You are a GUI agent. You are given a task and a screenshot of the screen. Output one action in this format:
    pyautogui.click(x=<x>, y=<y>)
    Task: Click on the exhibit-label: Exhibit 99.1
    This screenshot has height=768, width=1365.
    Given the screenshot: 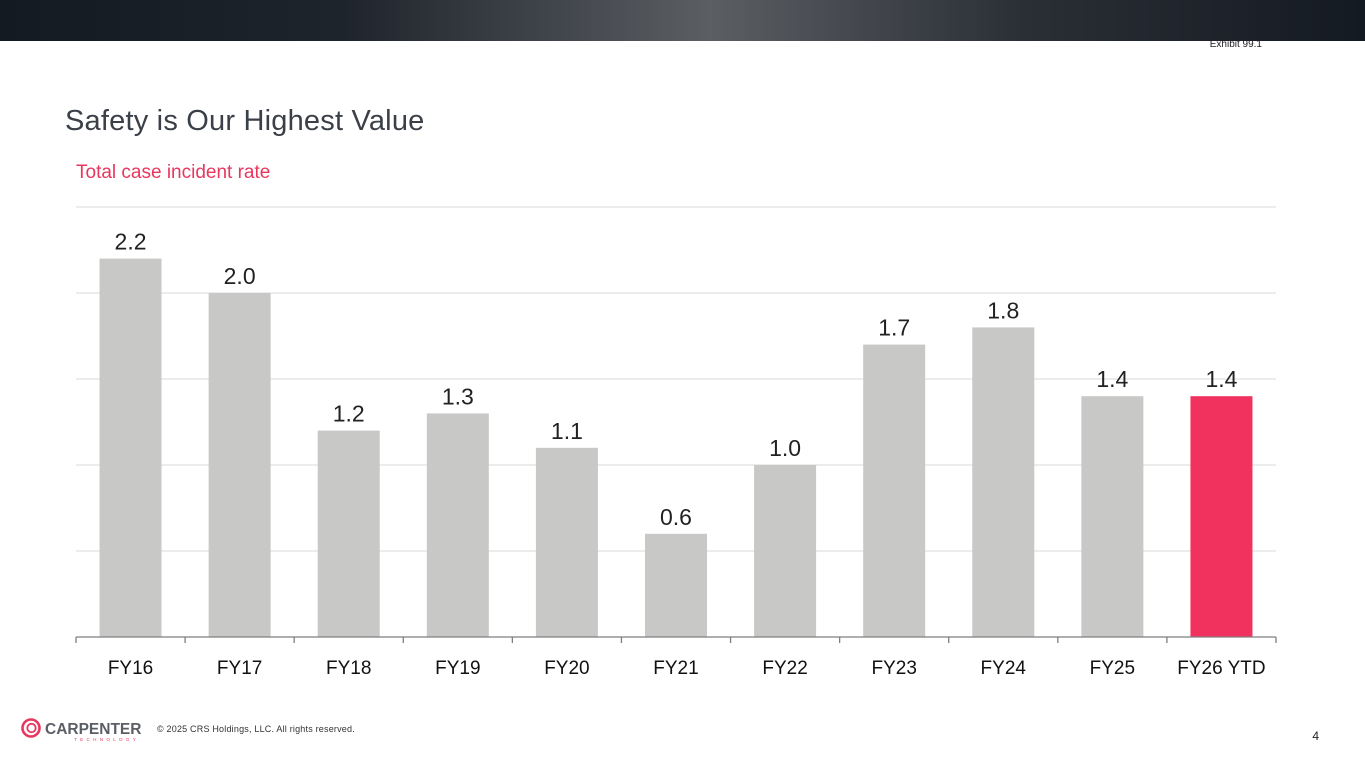 What is the action you would take?
    pyautogui.click(x=1235, y=44)
    